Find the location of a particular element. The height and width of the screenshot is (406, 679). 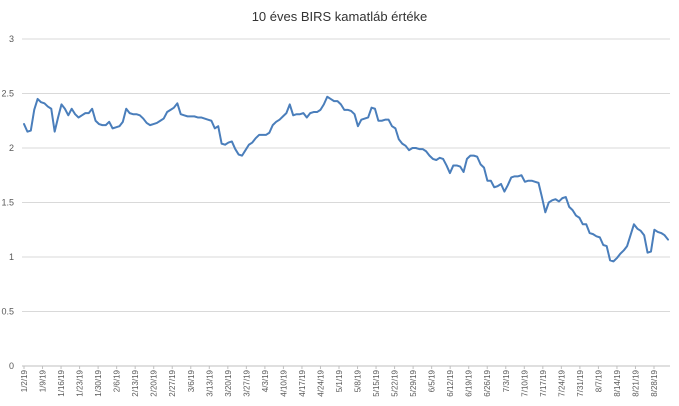

x-tick-label: 2/13/19 is located at coordinates (135, 382).